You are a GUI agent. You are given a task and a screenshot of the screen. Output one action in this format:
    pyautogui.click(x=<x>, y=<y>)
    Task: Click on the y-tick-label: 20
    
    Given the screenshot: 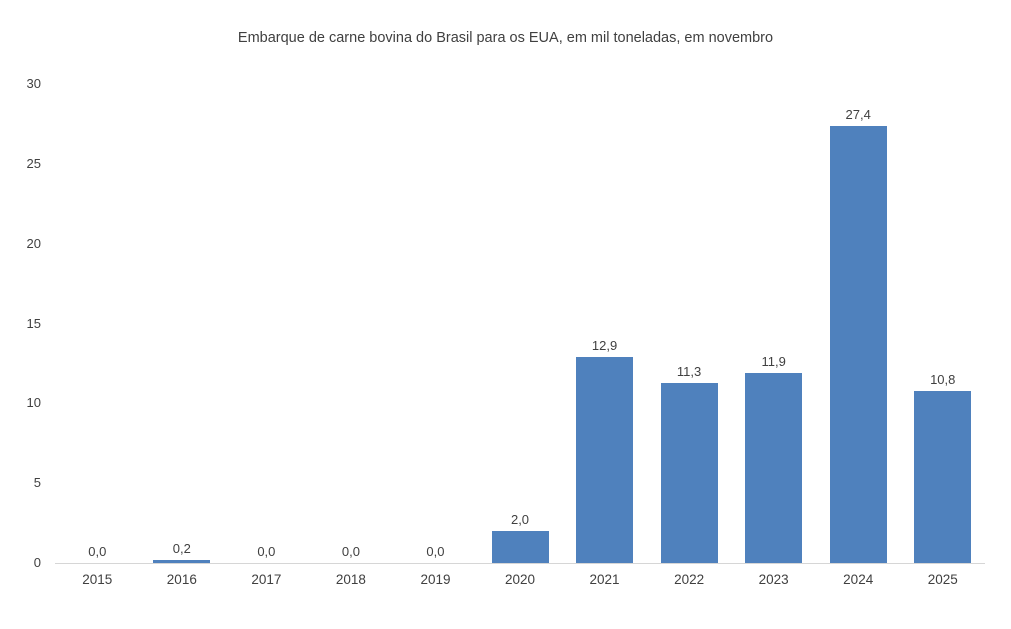 What is the action you would take?
    pyautogui.click(x=33, y=243)
    